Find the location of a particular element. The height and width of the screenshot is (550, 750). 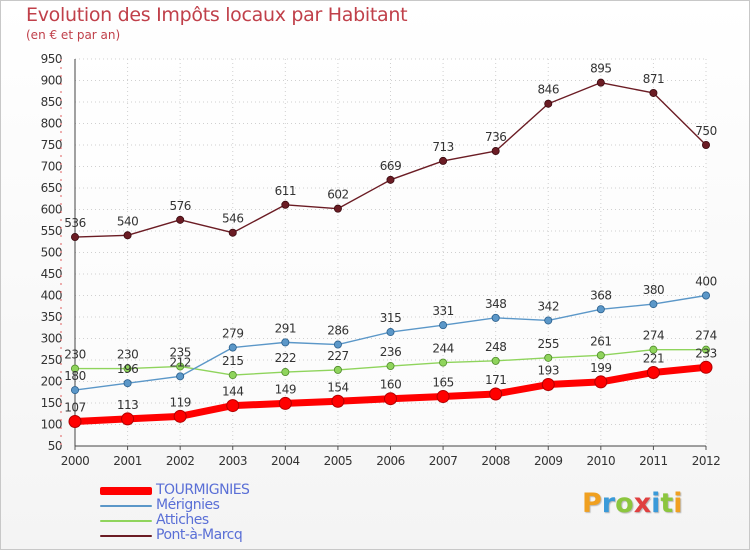

logo-letter: i is located at coordinates (656, 503).